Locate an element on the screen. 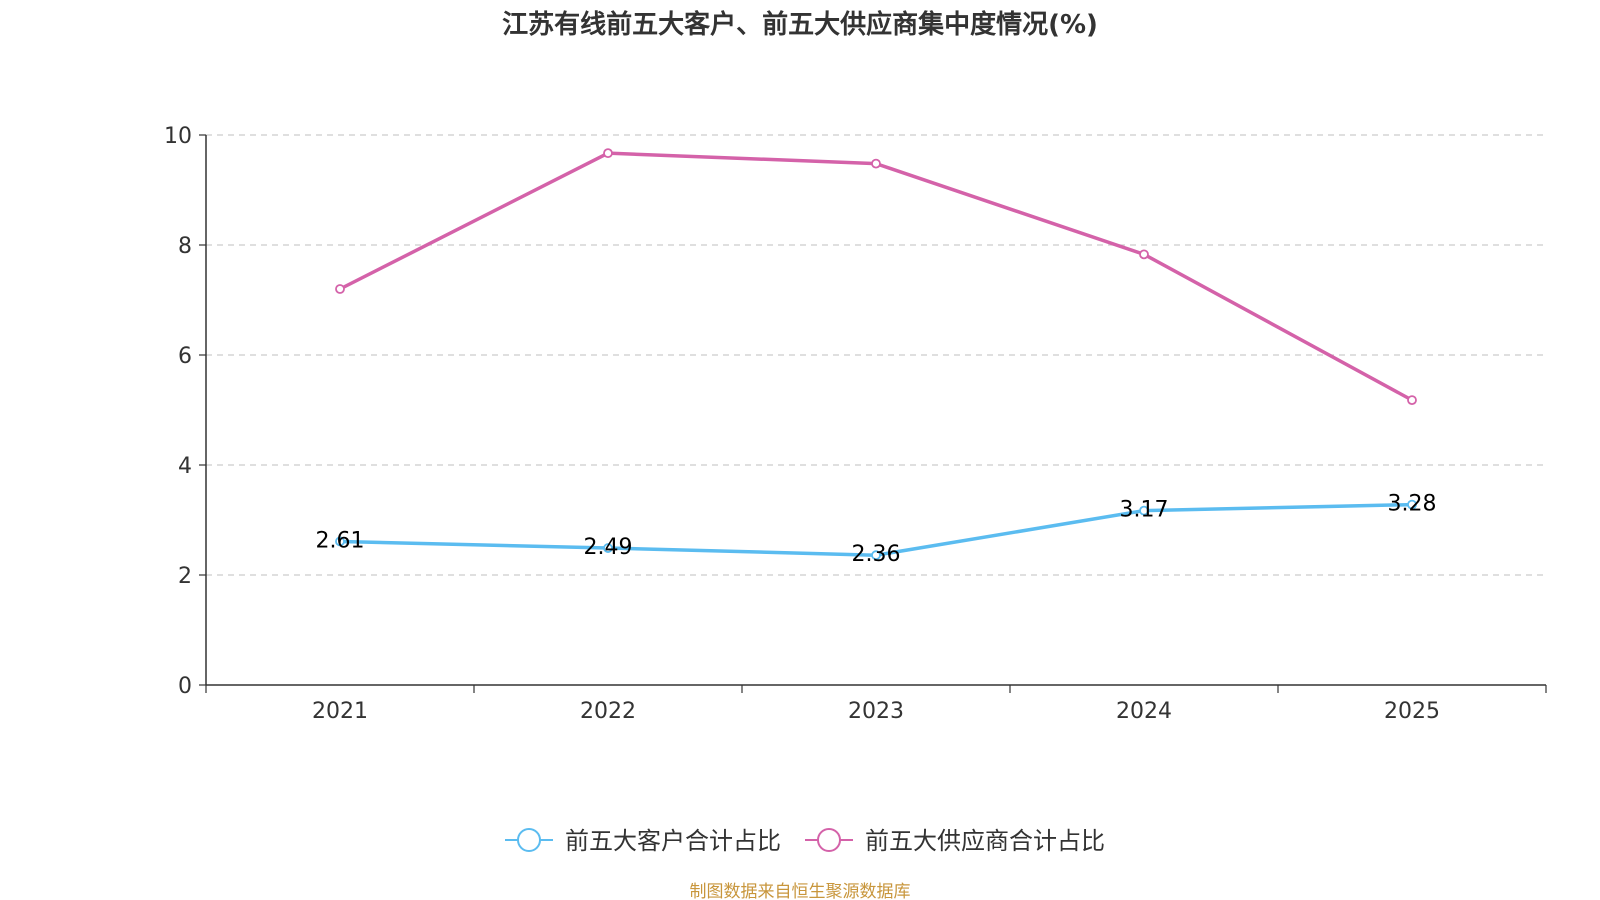 This screenshot has height=900, width=1600. legend-label: 前五大客户合计占比 is located at coordinates (673, 841).